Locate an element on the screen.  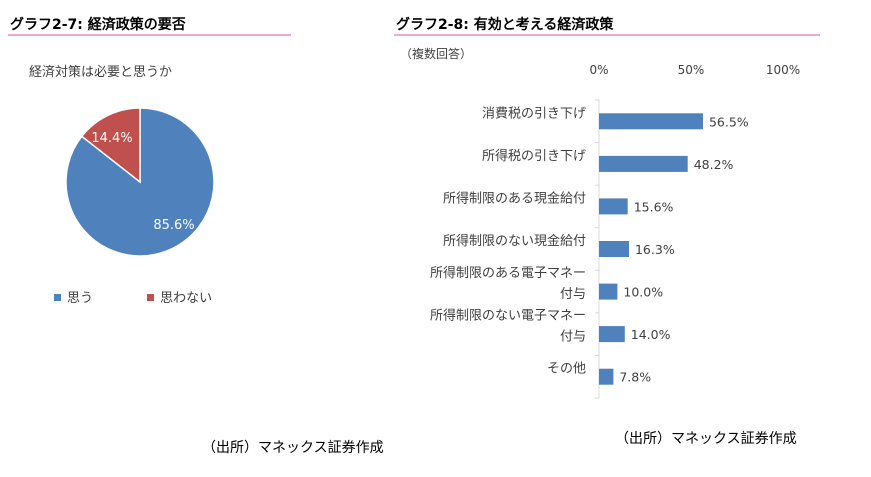
x-tick-label: 100% is located at coordinates (783, 70).